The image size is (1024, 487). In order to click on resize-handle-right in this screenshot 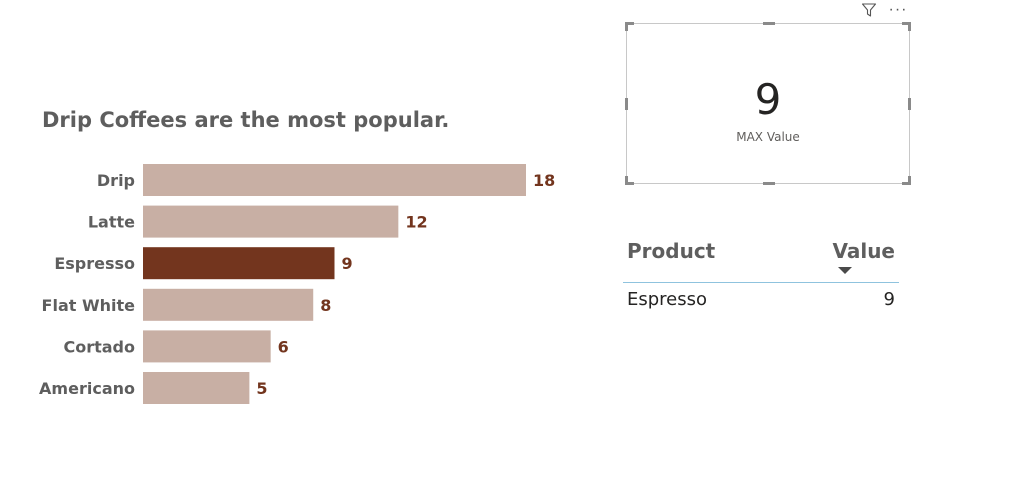, I will do `click(909, 104)`.